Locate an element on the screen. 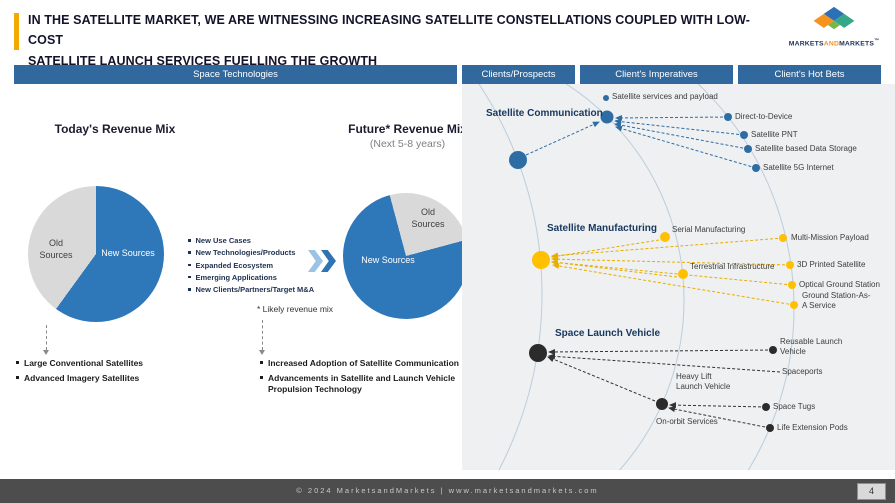 The height and width of the screenshot is (503, 895). logo-tm: ™ is located at coordinates (877, 41).